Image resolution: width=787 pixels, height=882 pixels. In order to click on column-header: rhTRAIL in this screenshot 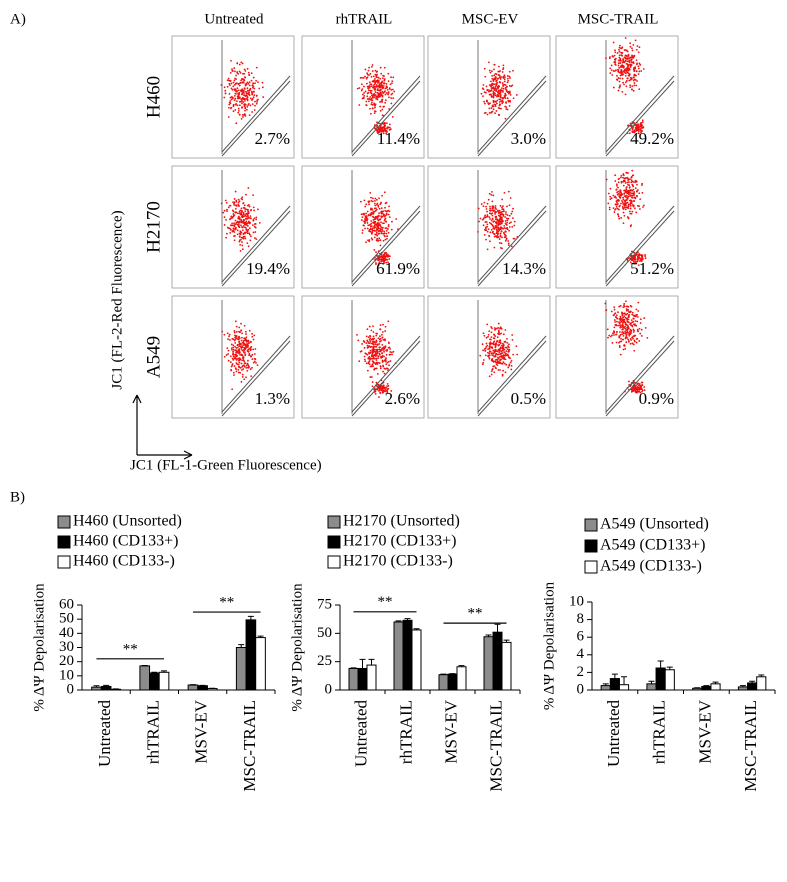, I will do `click(364, 19)`.